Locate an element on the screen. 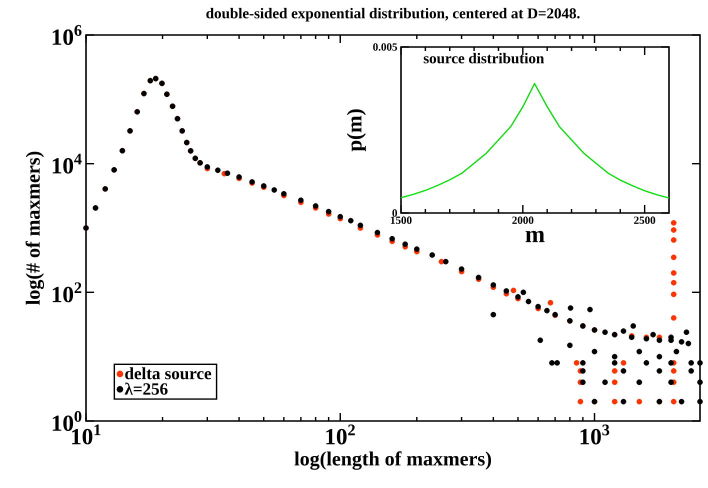  x-axis-title: log(length of maxmers) is located at coordinates (392, 460).